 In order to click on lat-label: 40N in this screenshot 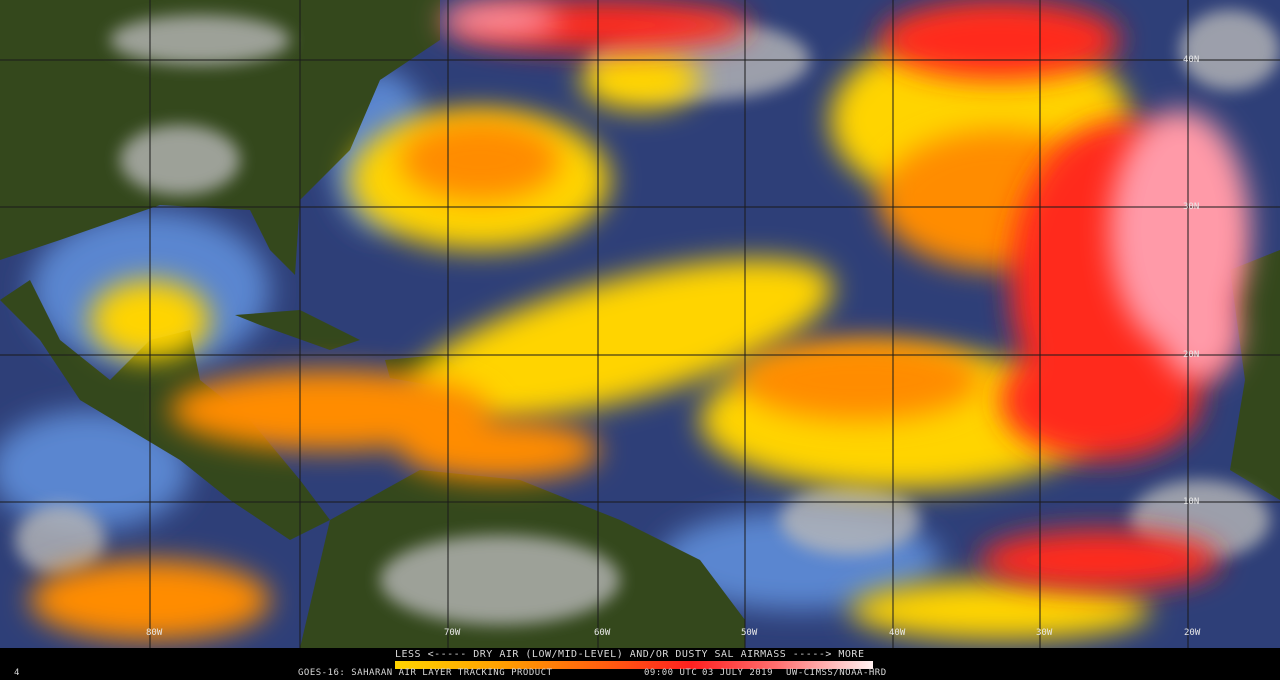, I will do `click(1191, 60)`.